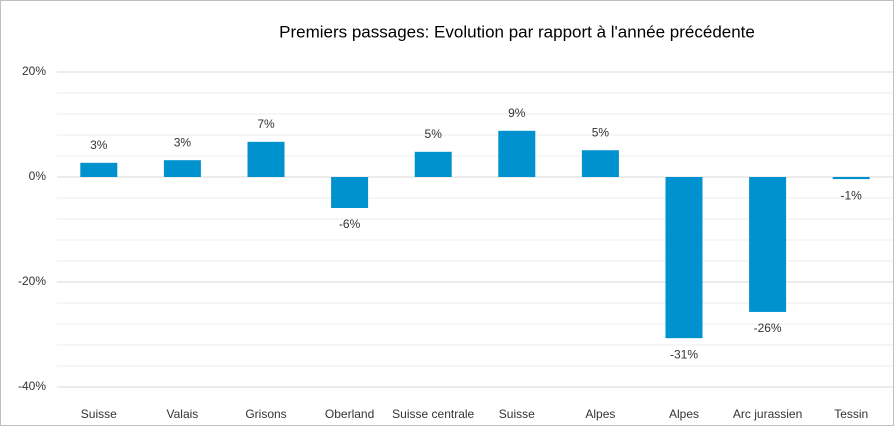 This screenshot has width=894, height=426. Describe the element at coordinates (768, 328) in the screenshot. I see `data-label: -26%` at that location.